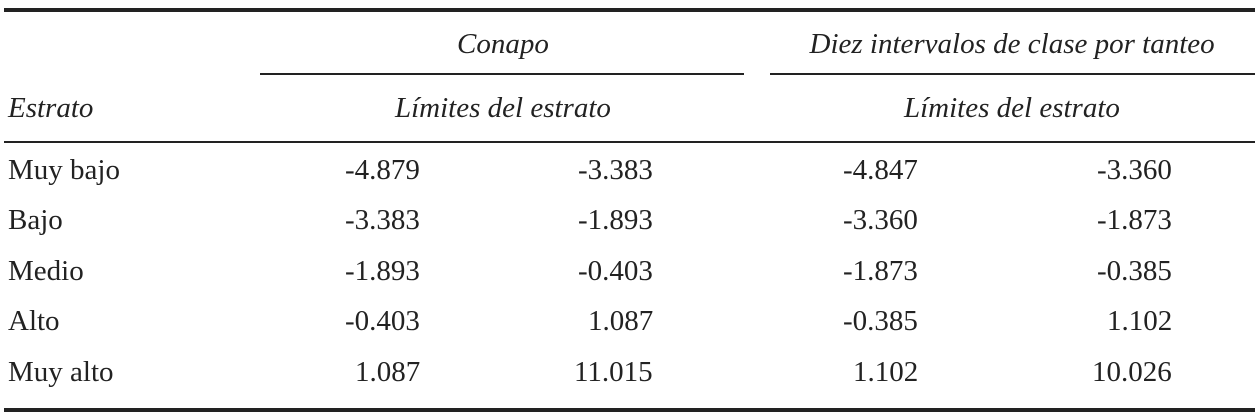 Image resolution: width=1259 pixels, height=419 pixels. I want to click on row-label: Bajo, so click(35, 220).